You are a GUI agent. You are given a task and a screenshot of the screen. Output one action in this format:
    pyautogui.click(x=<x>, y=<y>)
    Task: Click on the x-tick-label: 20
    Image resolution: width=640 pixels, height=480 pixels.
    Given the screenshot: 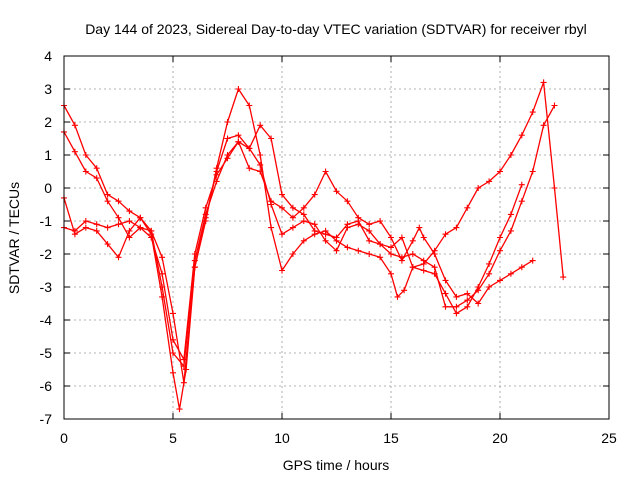 What is the action you would take?
    pyautogui.click(x=500, y=438)
    